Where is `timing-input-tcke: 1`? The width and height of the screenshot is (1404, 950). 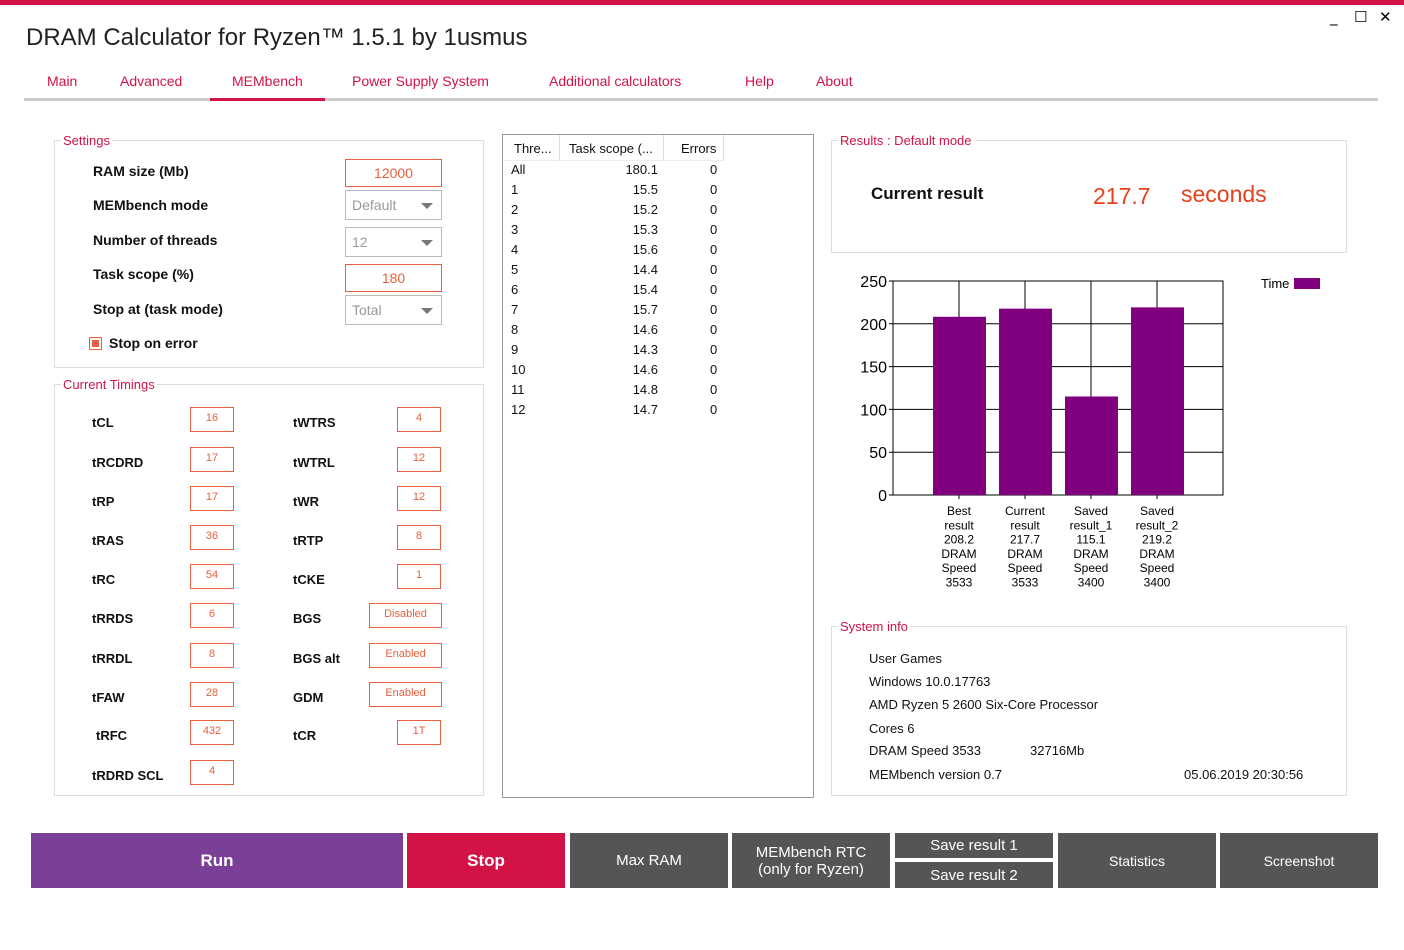
timing-input-tcke: 1 is located at coordinates (419, 576).